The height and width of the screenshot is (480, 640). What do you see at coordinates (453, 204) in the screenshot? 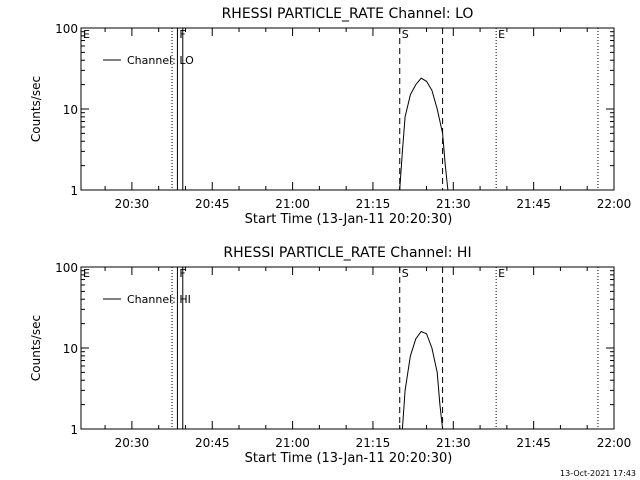
I see `panel1-x-tick-label: 21:30` at bounding box center [453, 204].